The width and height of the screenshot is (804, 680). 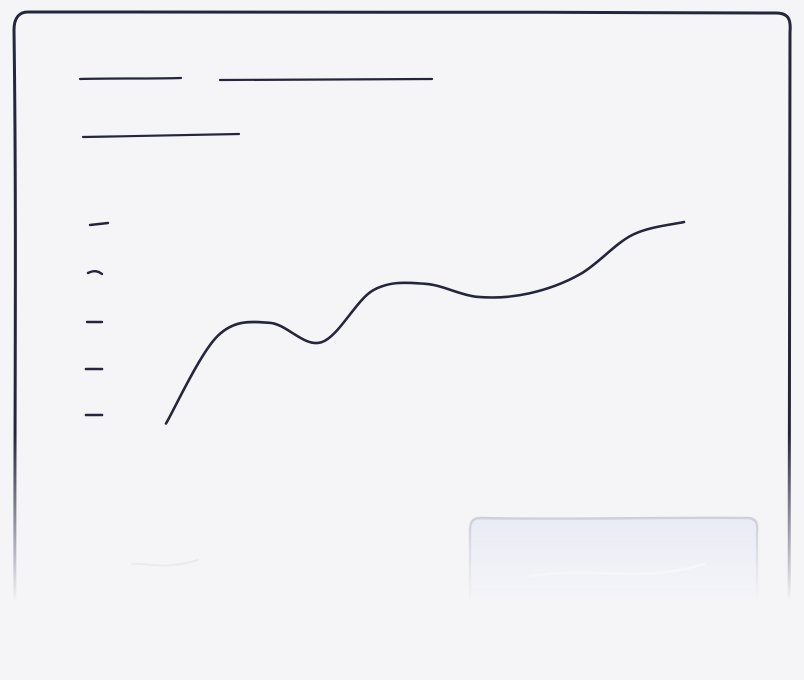 What do you see at coordinates (617, 570) in the screenshot?
I see `panel-label-scribble` at bounding box center [617, 570].